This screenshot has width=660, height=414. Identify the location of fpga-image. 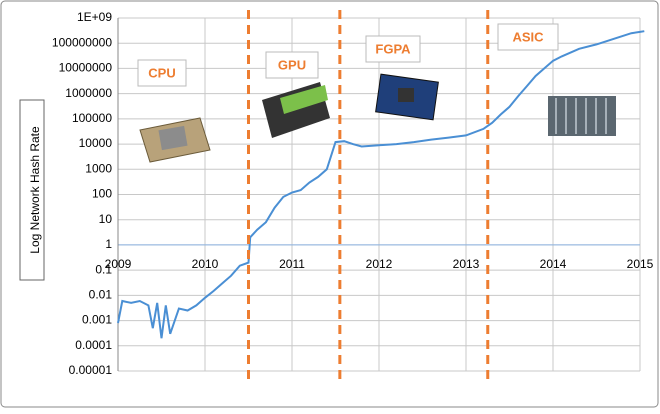
(407, 97).